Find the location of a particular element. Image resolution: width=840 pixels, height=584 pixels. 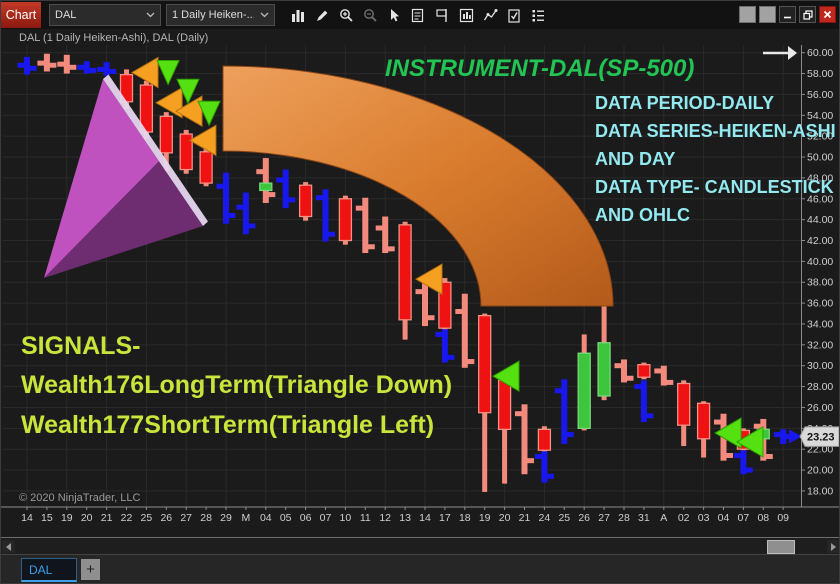

restore-button is located at coordinates (807, 14).